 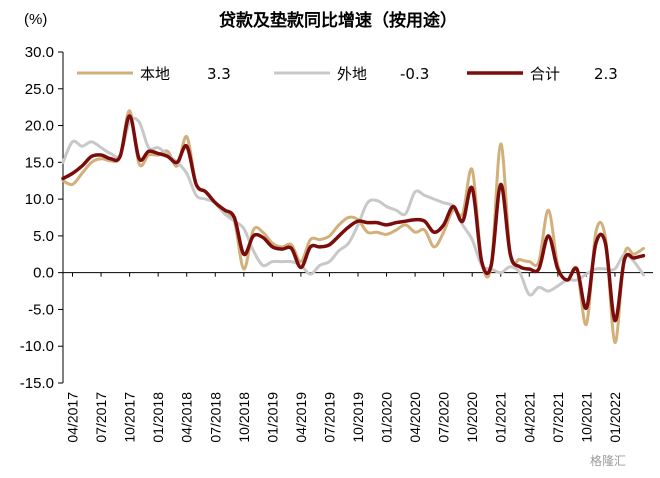 What do you see at coordinates (39, 52) in the screenshot?
I see `y-tick-label: 30.0` at bounding box center [39, 52].